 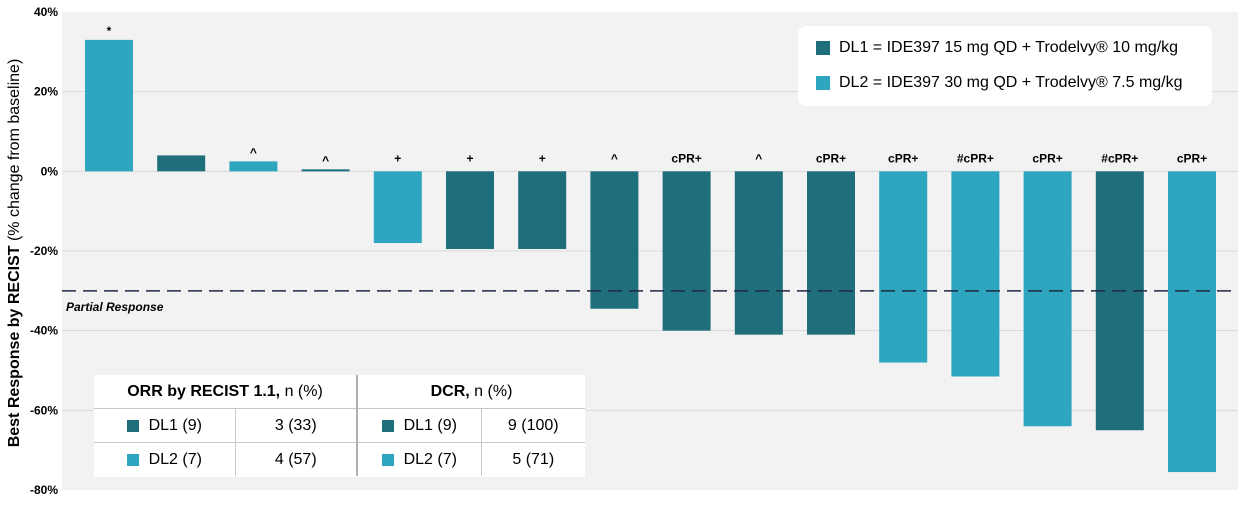 What do you see at coordinates (253, 152) in the screenshot?
I see `bar-annotation-3: ^` at bounding box center [253, 152].